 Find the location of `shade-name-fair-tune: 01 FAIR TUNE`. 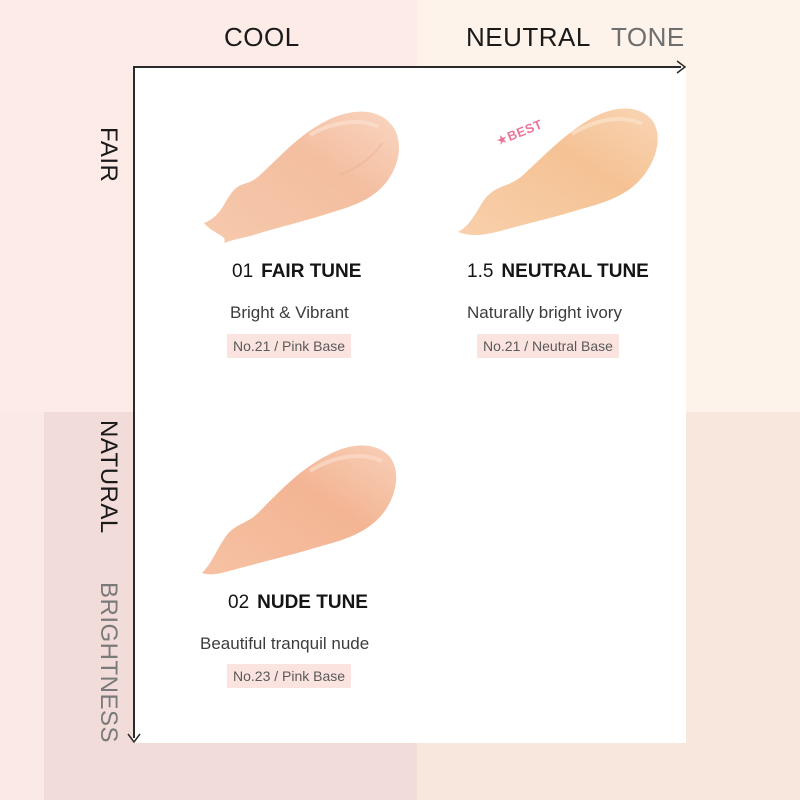

shade-name-fair-tune: 01 FAIR TUNE is located at coordinates (296, 272).